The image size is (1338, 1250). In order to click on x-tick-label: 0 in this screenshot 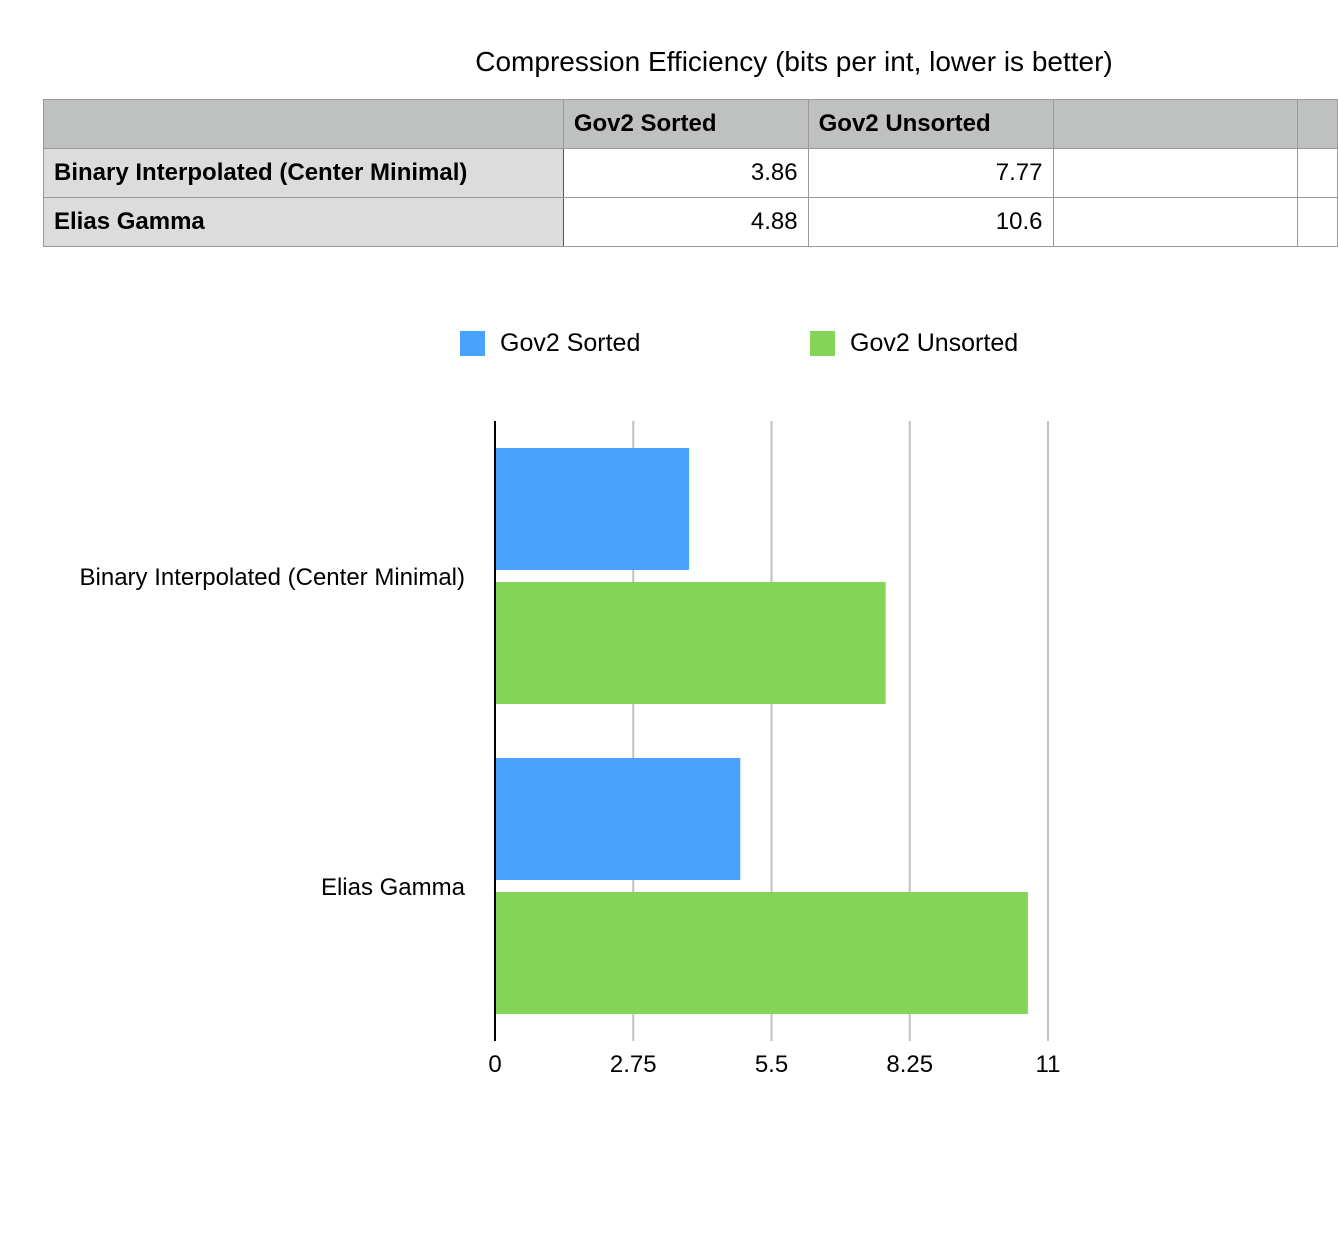, I will do `click(494, 1064)`.